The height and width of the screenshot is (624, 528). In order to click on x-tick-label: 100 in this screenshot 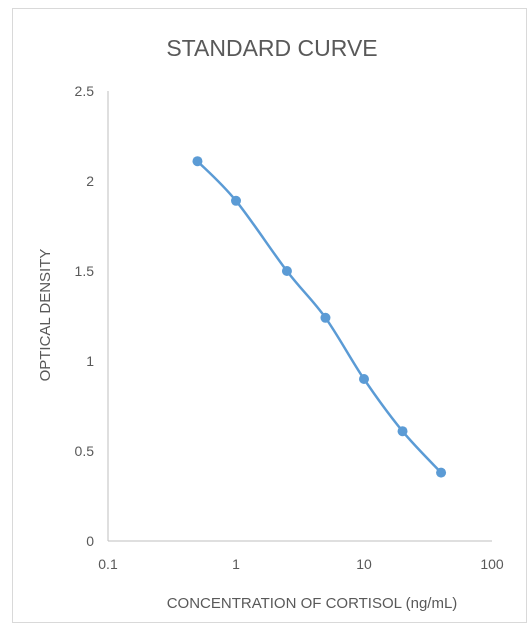, I will do `click(492, 564)`.